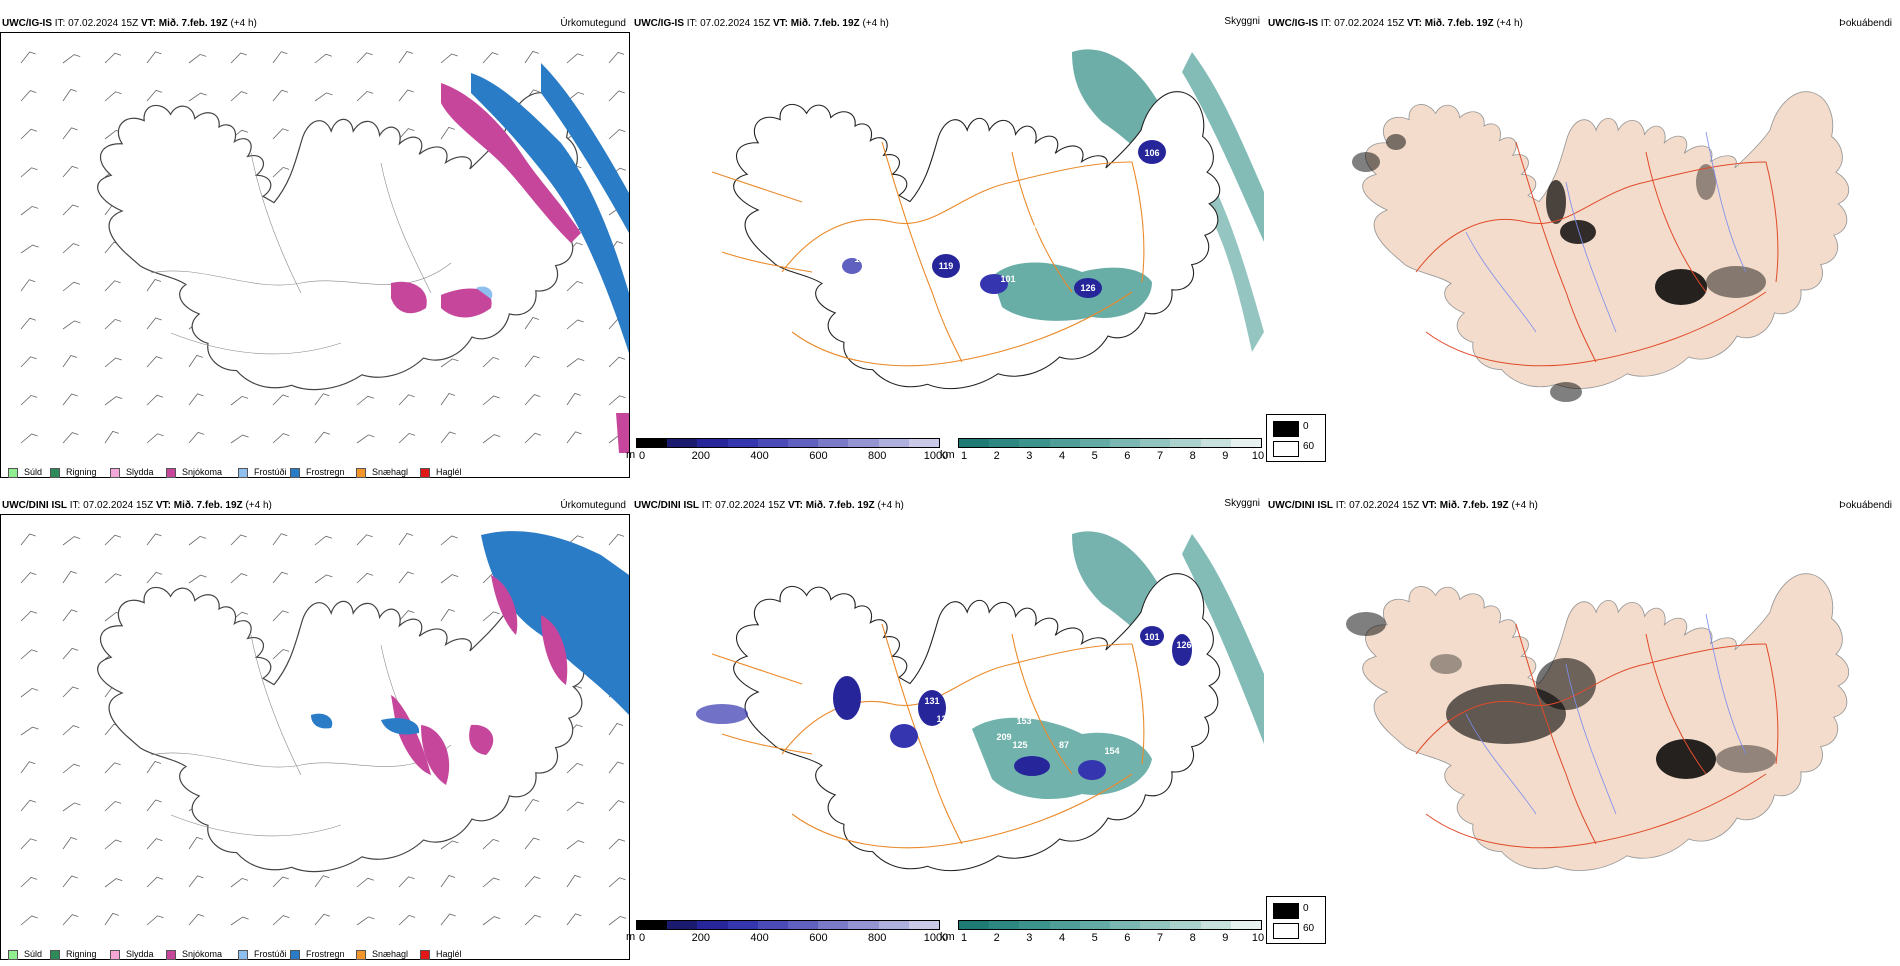  What do you see at coordinates (1021, 220) in the screenshot?
I see `ceiling-labels: 106 100 119 136 133 101 126 81 132` at bounding box center [1021, 220].